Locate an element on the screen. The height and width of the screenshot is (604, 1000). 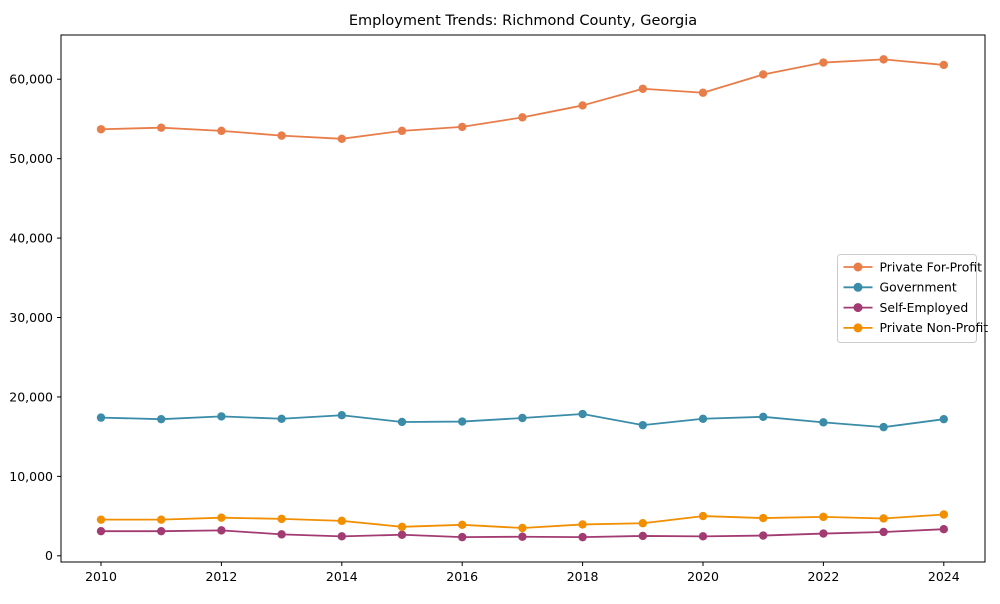
point-private-non-profit-2018 is located at coordinates (582, 524).